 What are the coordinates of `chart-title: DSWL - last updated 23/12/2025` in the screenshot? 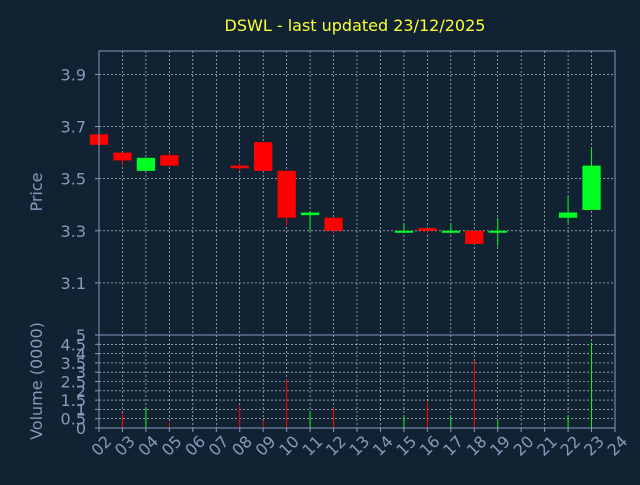 It's located at (355, 25).